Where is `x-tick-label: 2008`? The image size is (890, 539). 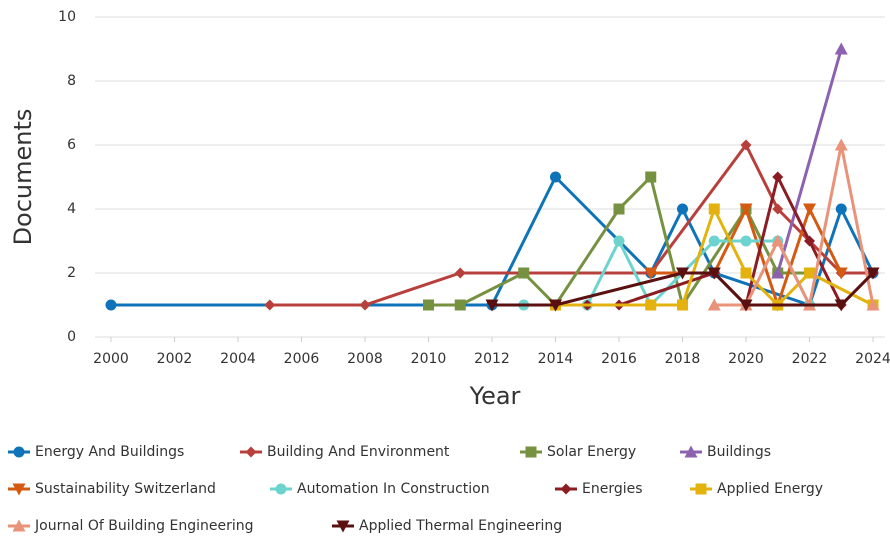 x-tick-label: 2008 is located at coordinates (365, 359).